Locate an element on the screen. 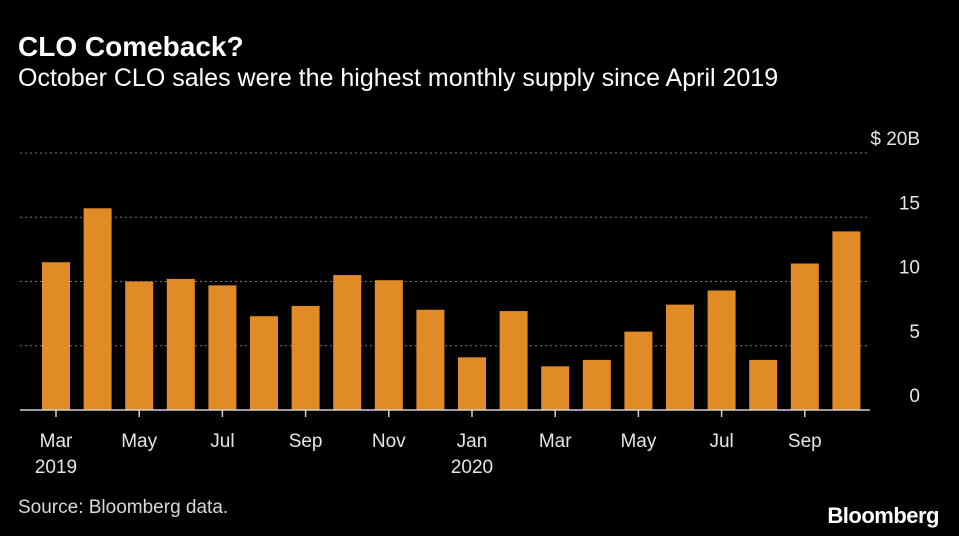  bar-may-2019 is located at coordinates (139, 345).